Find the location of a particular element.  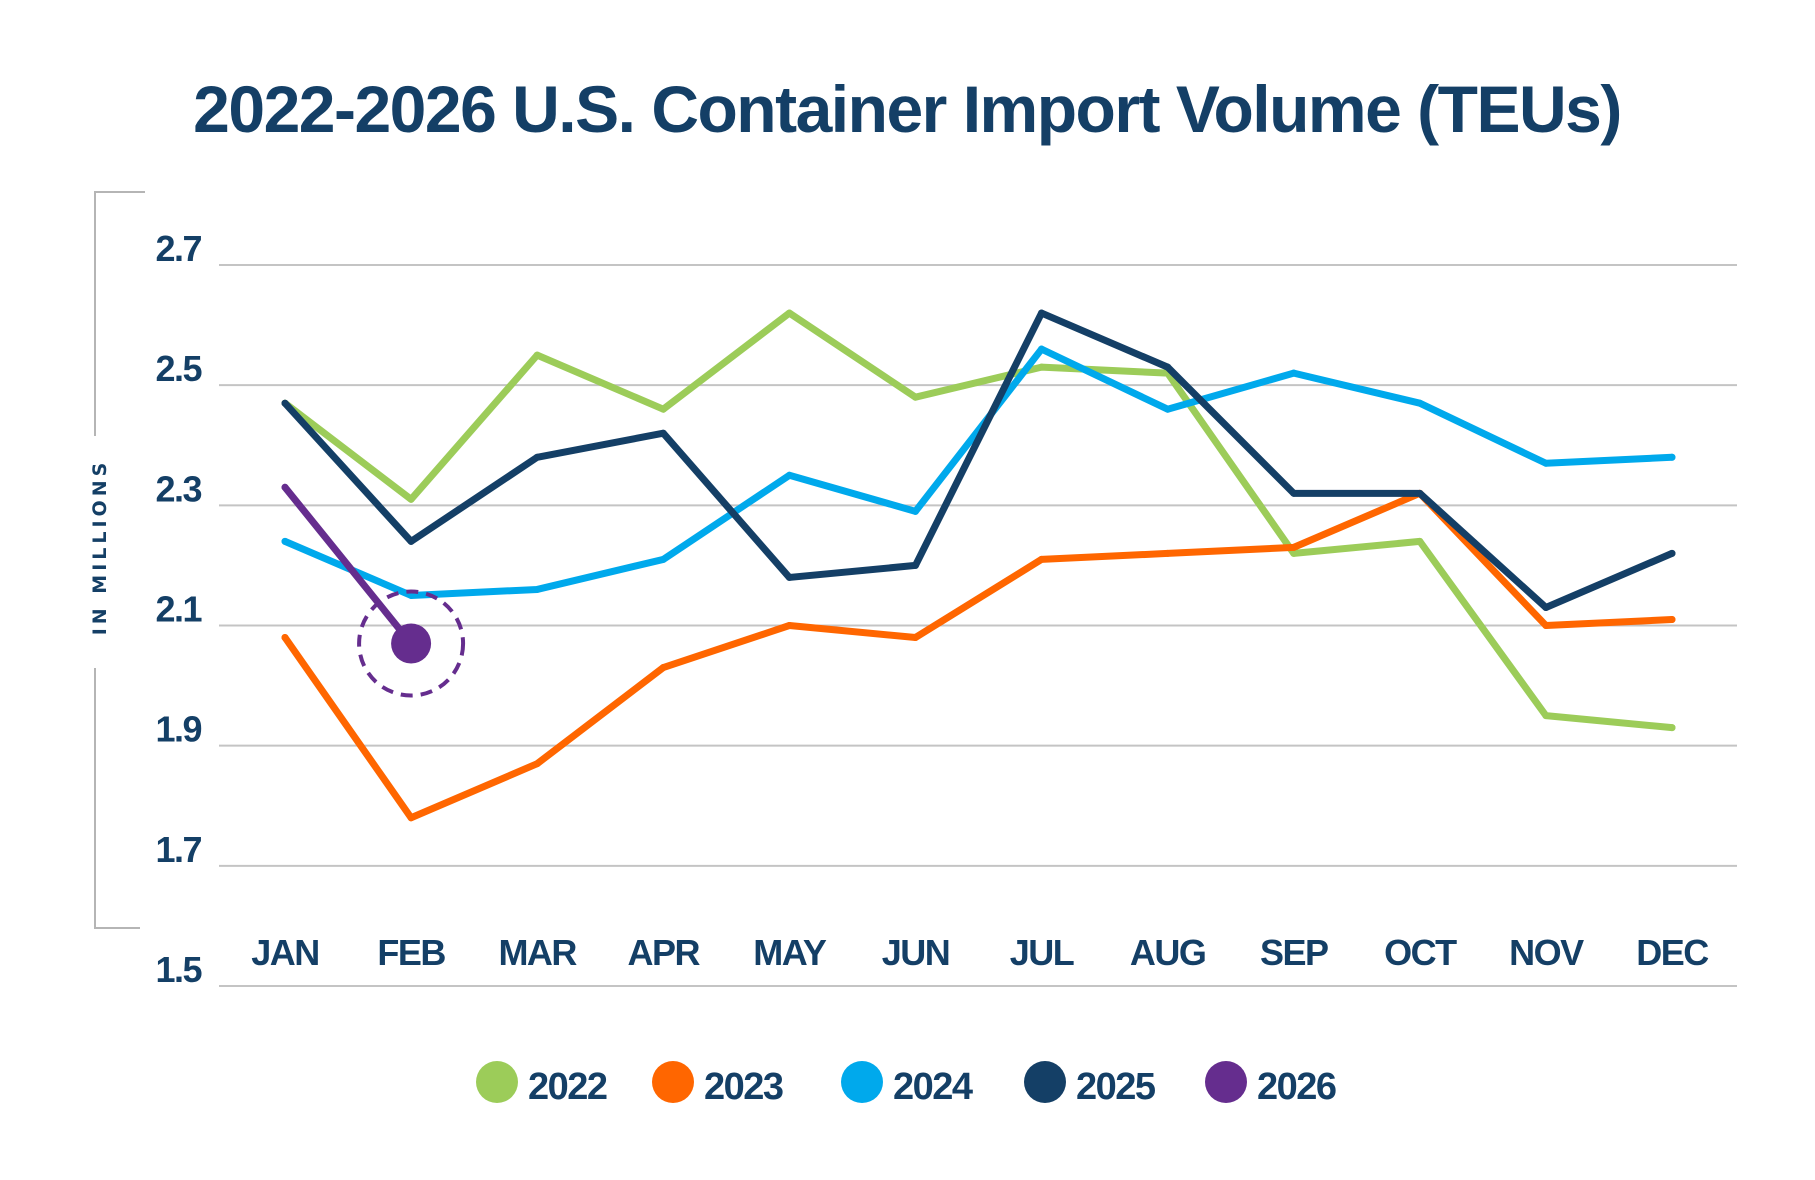

y-tick-labels: 2.7 2.5 2.3 2.1 1.9 1.7 1.5 is located at coordinates (179, 609).